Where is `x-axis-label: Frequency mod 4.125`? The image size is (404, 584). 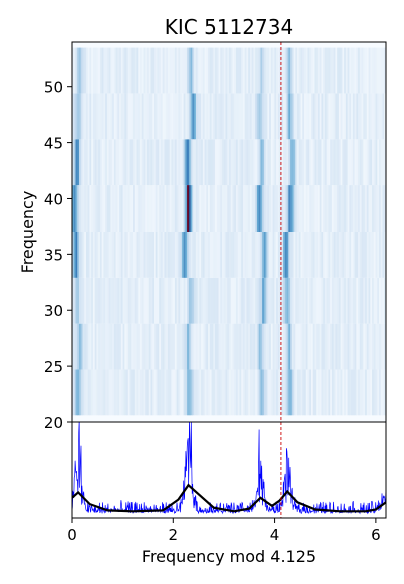
x-axis-label: Frequency mod 4.125 is located at coordinates (229, 556).